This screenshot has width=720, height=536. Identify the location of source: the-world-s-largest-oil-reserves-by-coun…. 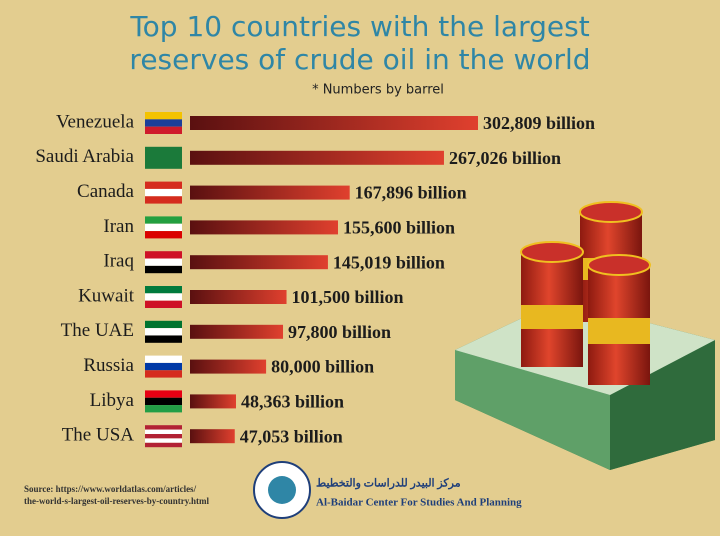
(117, 501).